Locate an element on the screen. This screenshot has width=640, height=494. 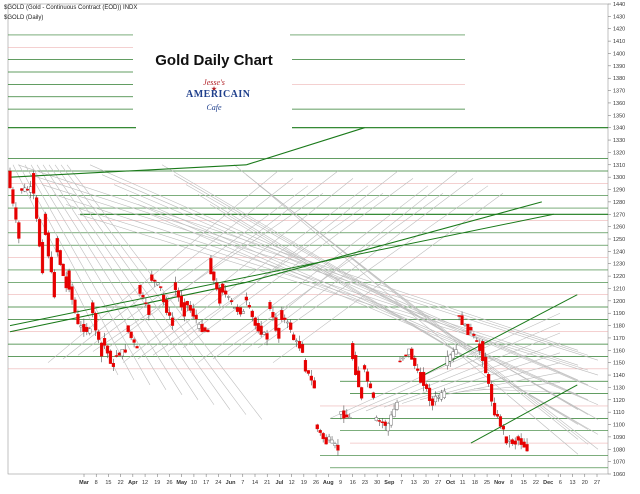
x-tick-label: Oct is located at coordinates (450, 483).